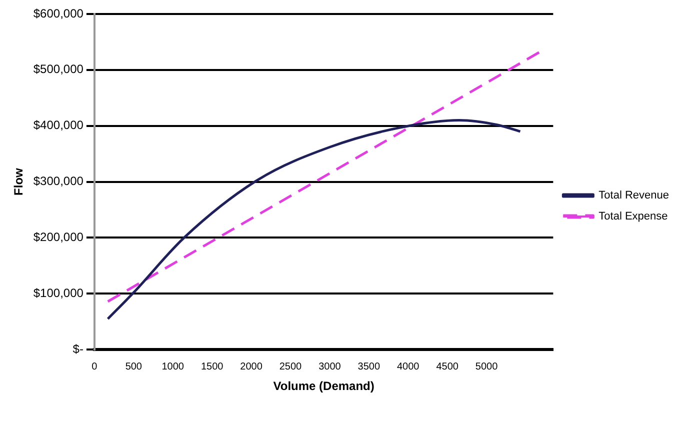 Image resolution: width=687 pixels, height=428 pixels. I want to click on x-tick-label: 4500, so click(447, 366).